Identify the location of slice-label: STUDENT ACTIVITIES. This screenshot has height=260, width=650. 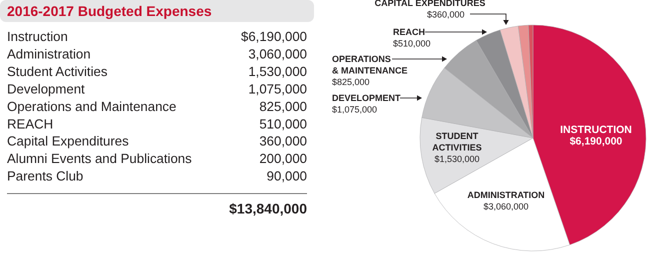
(457, 141).